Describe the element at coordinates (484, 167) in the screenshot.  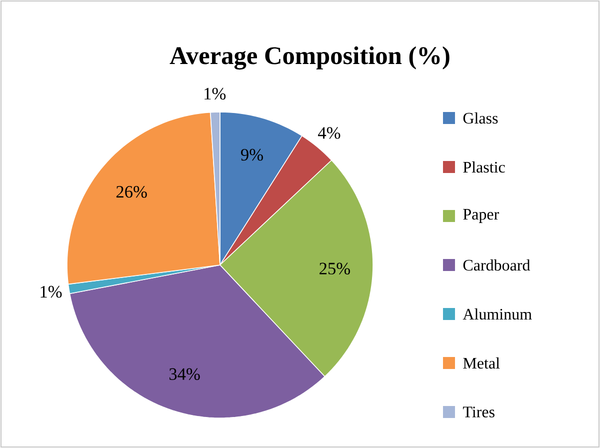
I see `legend-label: Plastic` at that location.